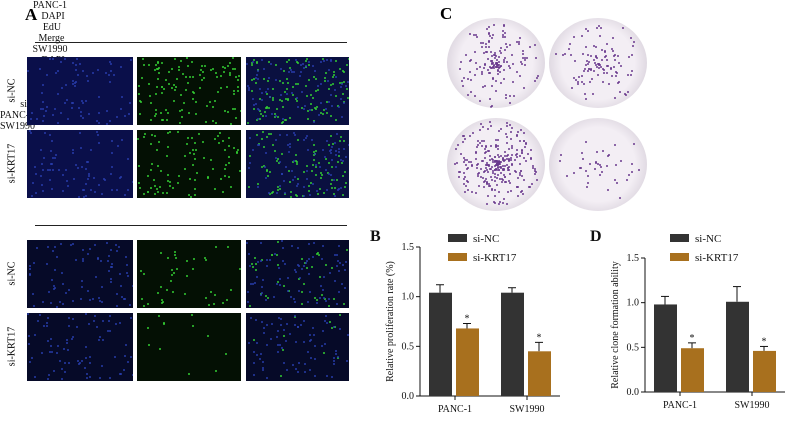 The width and height of the screenshot is (802, 422). What do you see at coordinates (52, 27) in the screenshot?
I see `column-label: EdU` at bounding box center [52, 27].